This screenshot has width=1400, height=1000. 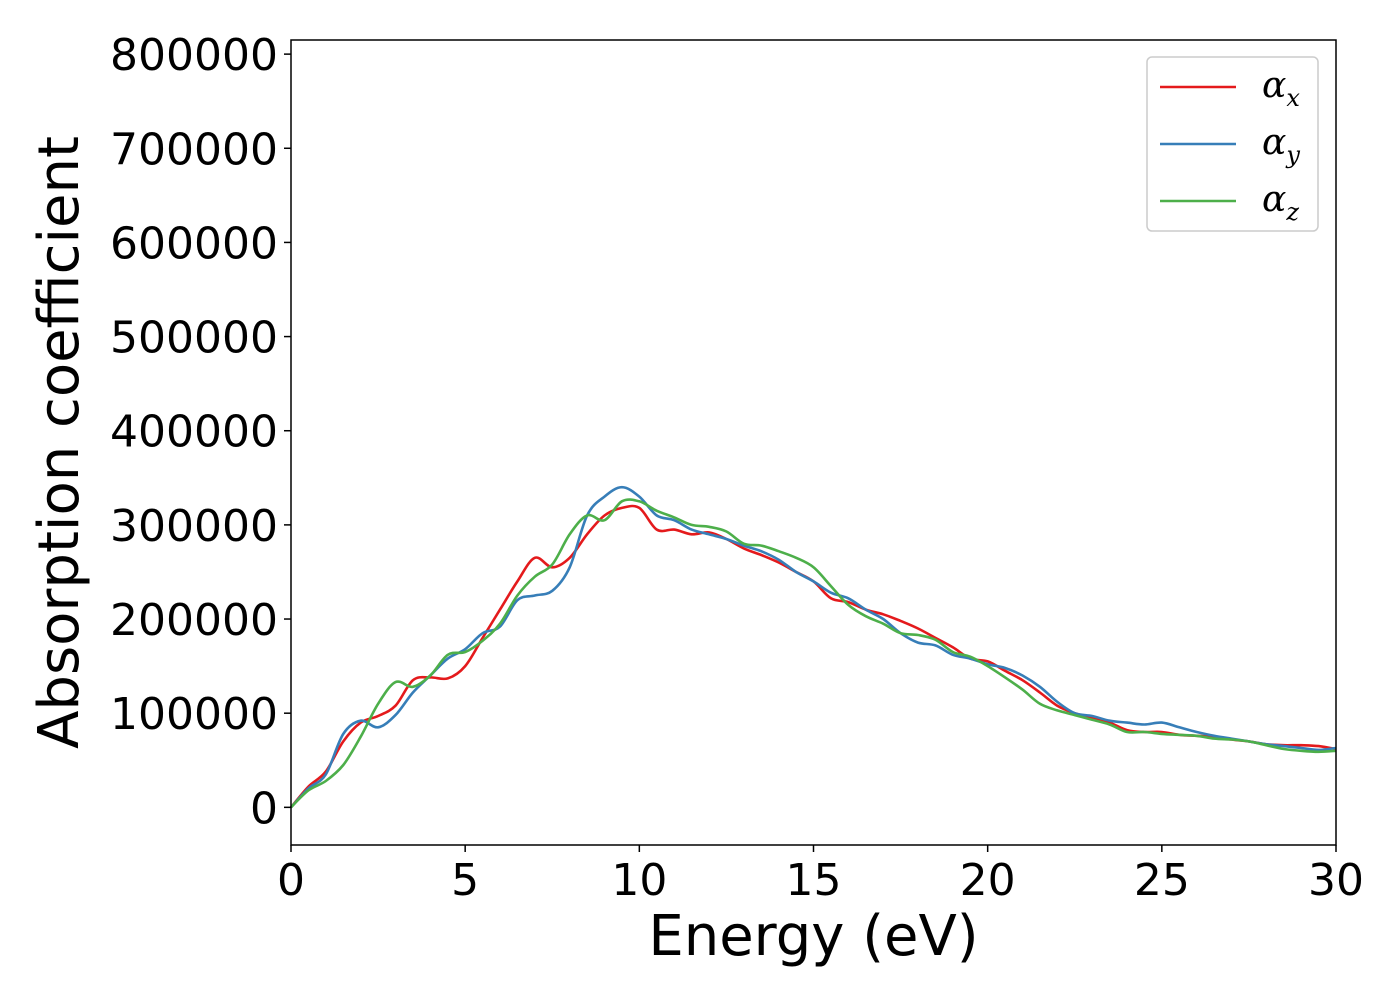 I want to click on x-tick-label: 15, so click(x=814, y=880).